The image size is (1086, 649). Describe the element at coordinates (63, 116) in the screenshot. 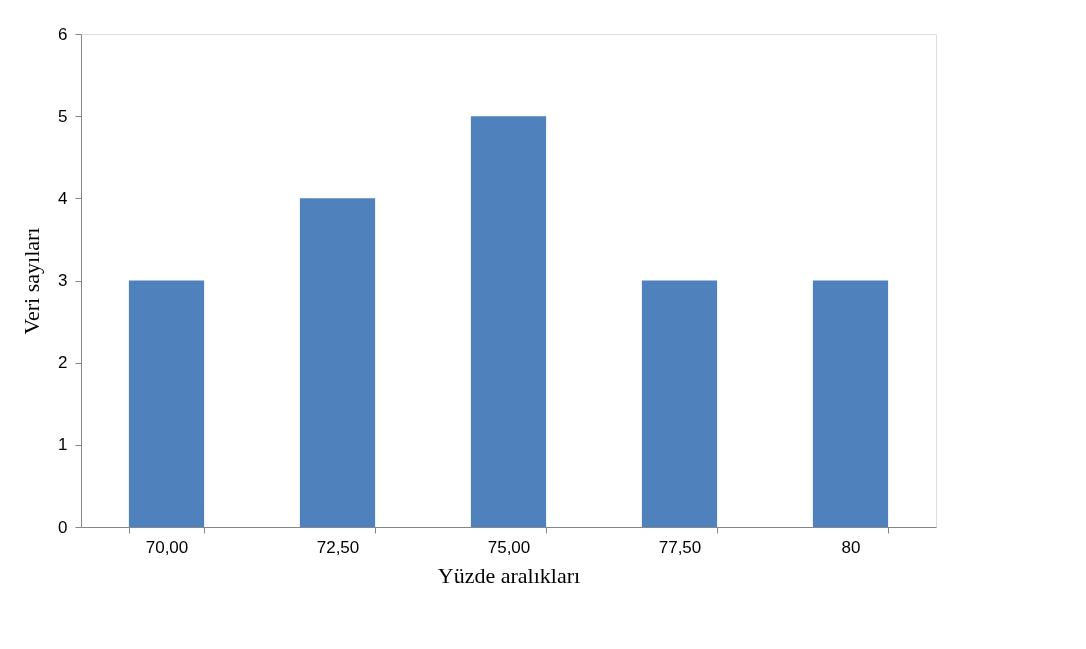

I see `y-tick-label: 5` at that location.